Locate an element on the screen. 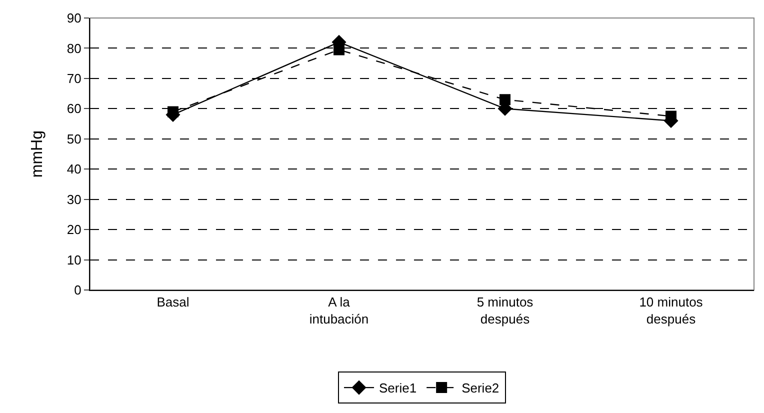  x-tick-label: A la intubación is located at coordinates (339, 310).